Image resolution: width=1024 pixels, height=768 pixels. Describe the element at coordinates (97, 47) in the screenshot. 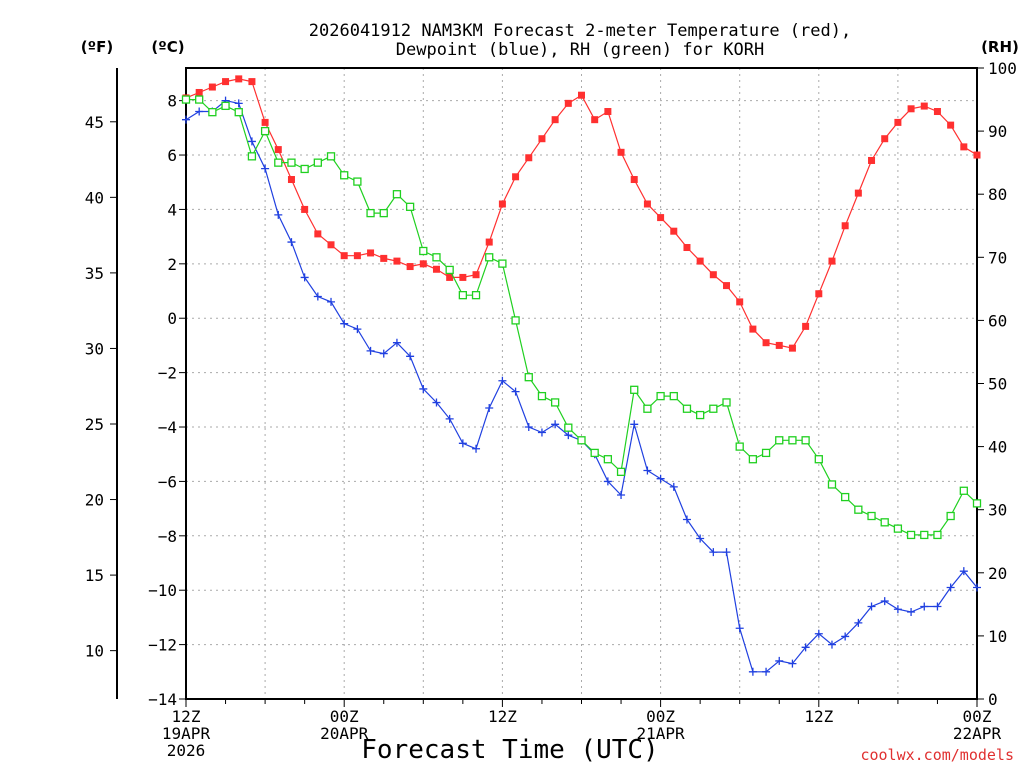

I see `fahrenheit-axis-unit: (ºF)` at that location.